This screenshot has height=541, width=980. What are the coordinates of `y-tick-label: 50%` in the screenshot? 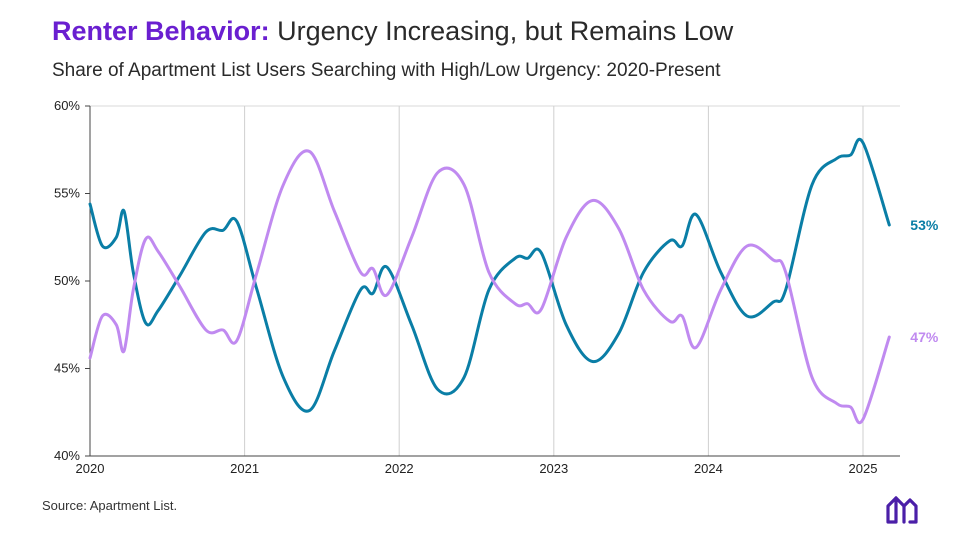 It's located at (67, 280).